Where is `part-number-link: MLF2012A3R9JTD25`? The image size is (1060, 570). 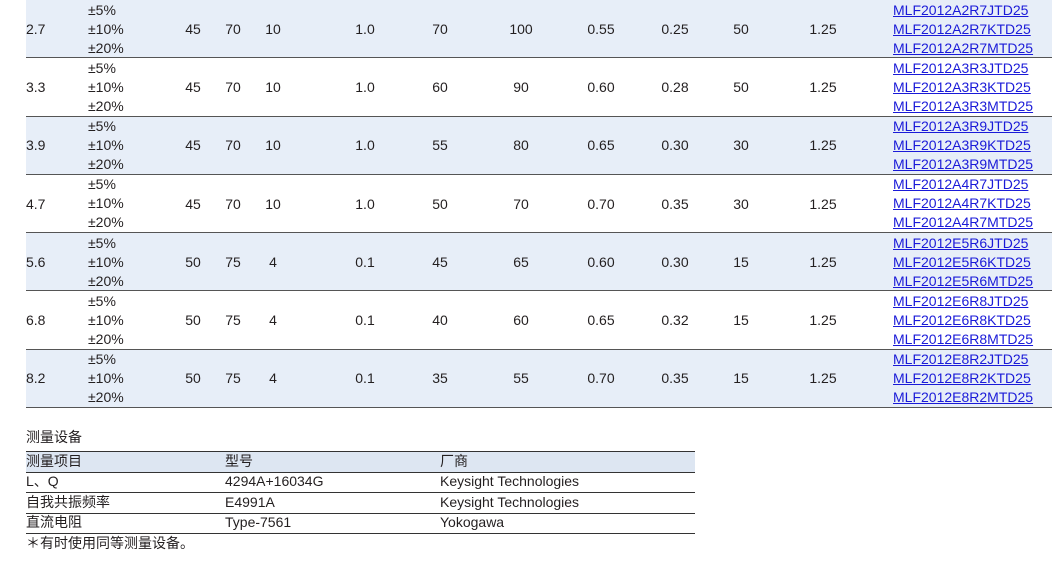 part-number-link: MLF2012A3R9JTD25 is located at coordinates (961, 126).